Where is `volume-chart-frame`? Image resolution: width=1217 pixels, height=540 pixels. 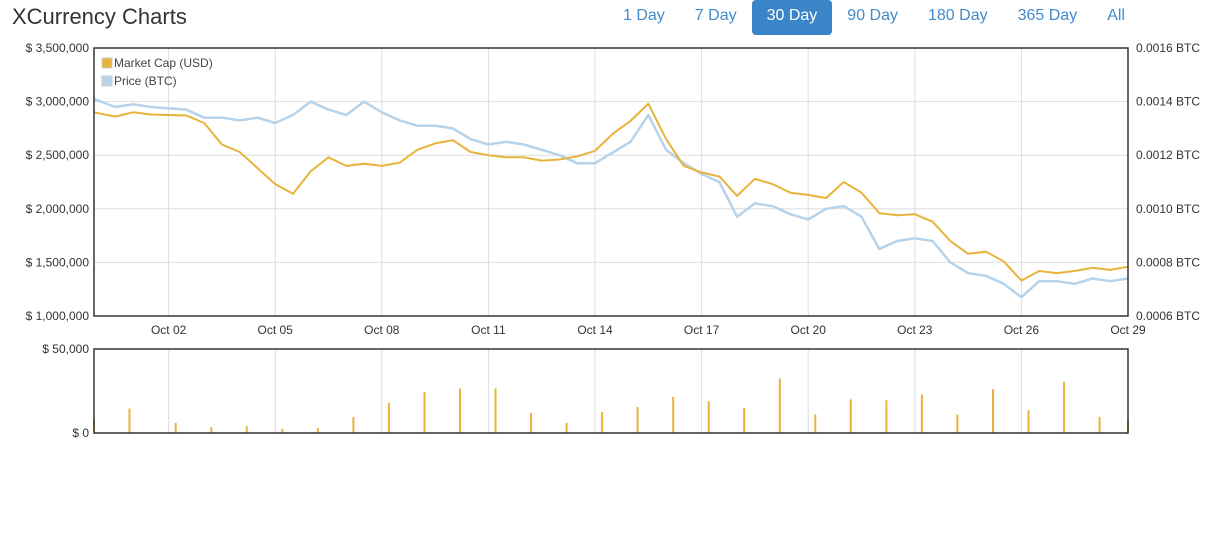 volume-chart-frame is located at coordinates (611, 391).